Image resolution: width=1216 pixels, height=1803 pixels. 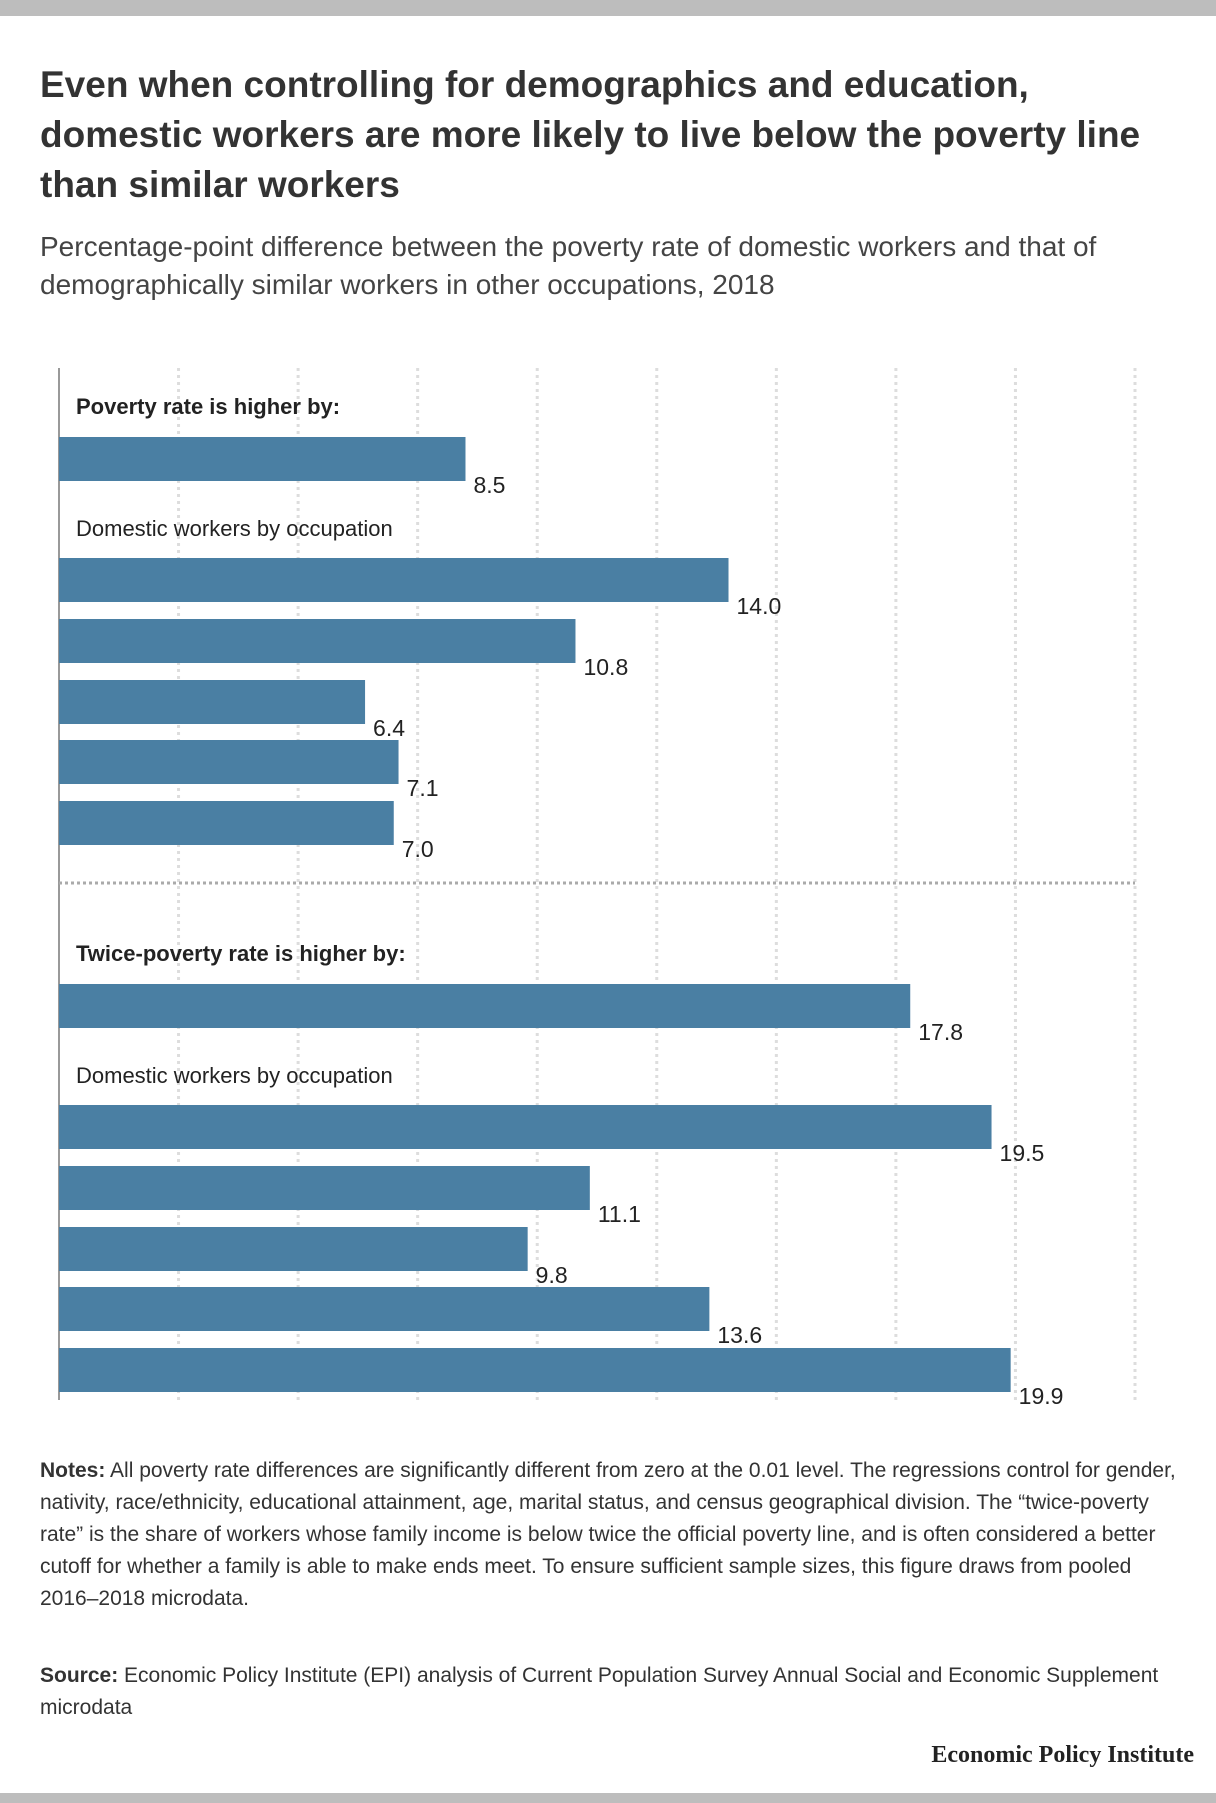 I want to click on value-label: 19.5, so click(x=1022, y=1153).